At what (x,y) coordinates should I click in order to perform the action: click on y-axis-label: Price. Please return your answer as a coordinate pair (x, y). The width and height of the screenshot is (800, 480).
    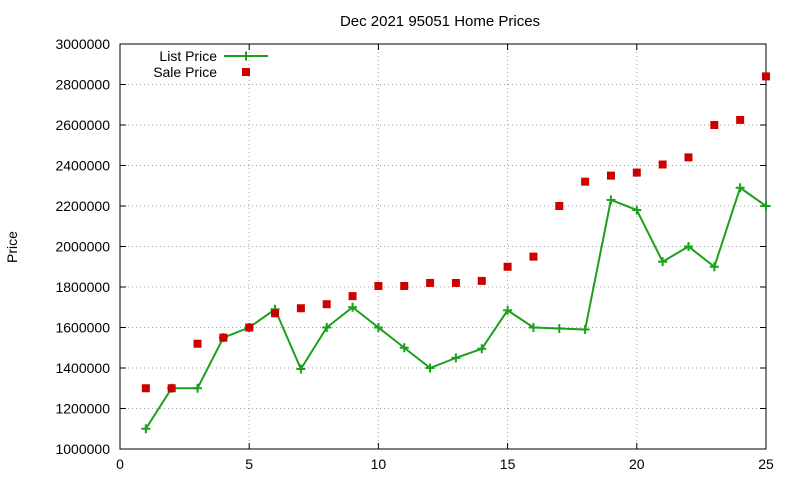
    Looking at the image, I should click on (12, 247).